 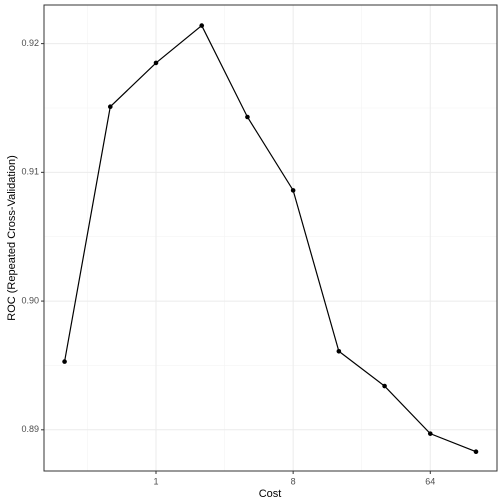 What do you see at coordinates (30, 43) in the screenshot?
I see `y-tick-label: 0.92` at bounding box center [30, 43].